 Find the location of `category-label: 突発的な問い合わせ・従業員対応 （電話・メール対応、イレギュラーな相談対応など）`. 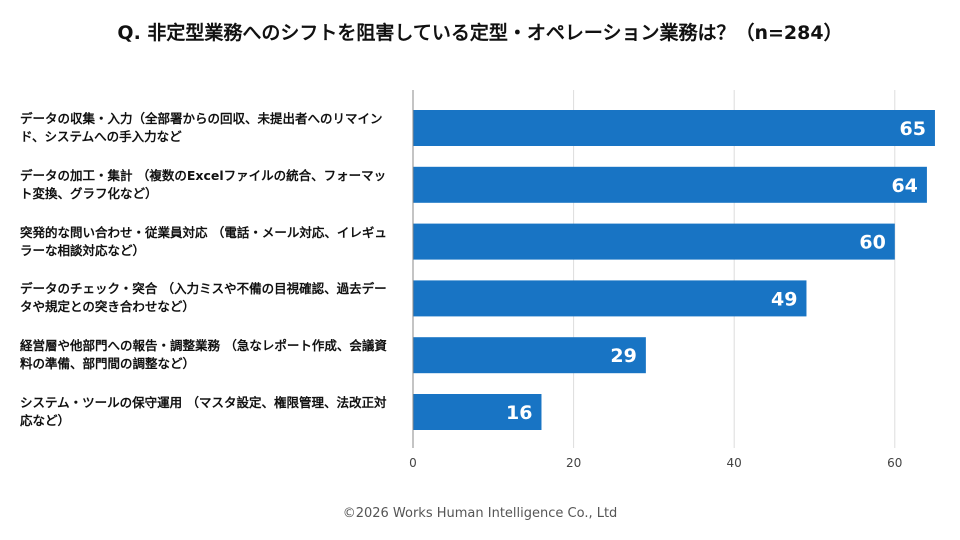

category-label: 突発的な問い合わせ・従業員対応 （電話・メール対応、イレギュラーな相談対応など） is located at coordinates (203, 241).